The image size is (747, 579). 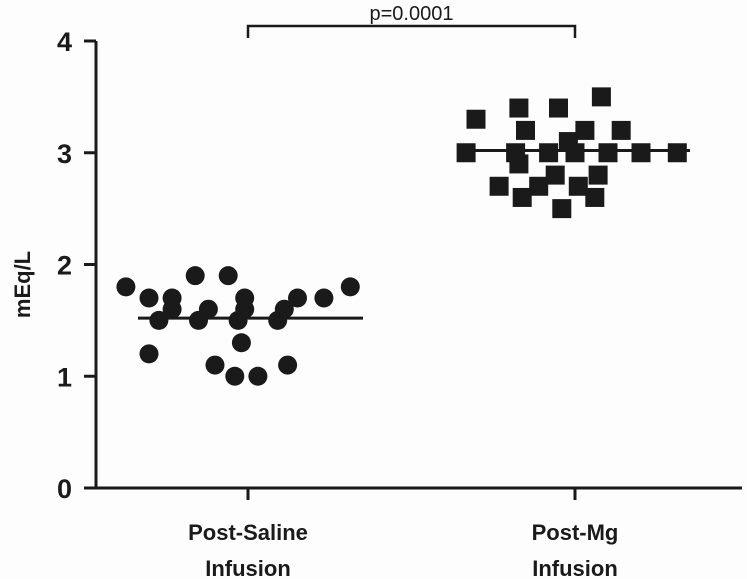 What do you see at coordinates (64, 266) in the screenshot?
I see `y-tick-label: 2` at bounding box center [64, 266].